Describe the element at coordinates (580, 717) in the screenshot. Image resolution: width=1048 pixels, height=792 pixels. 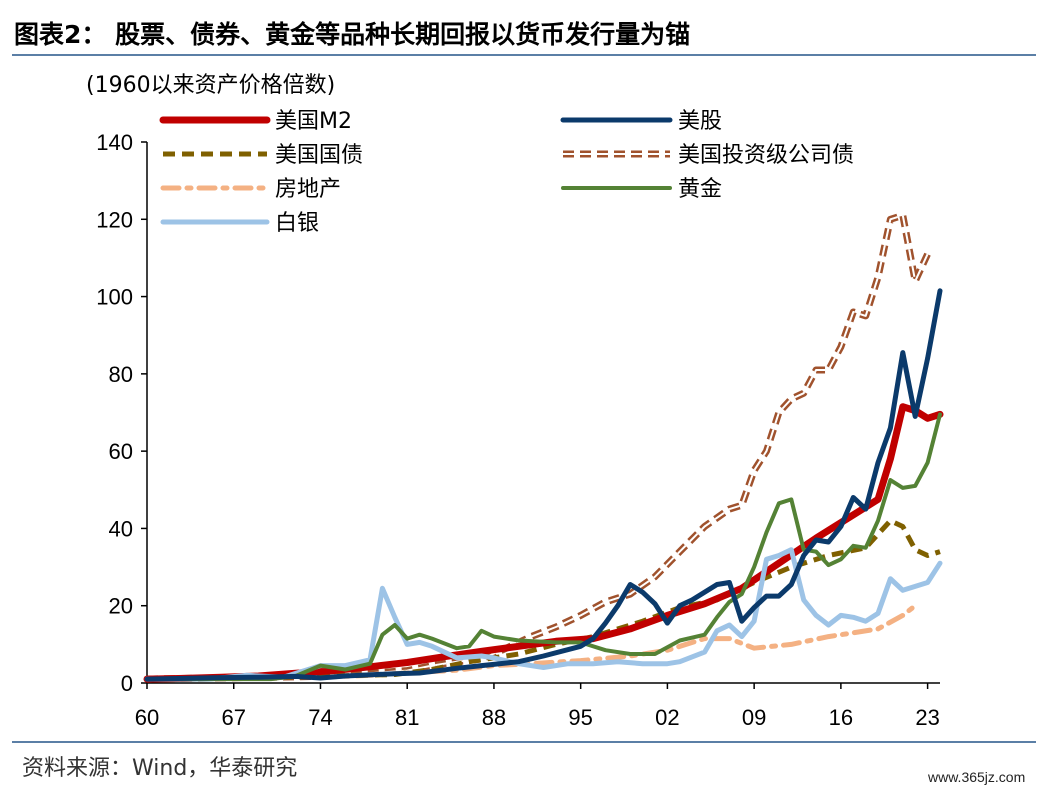
I see `x-tick-label: 95` at that location.